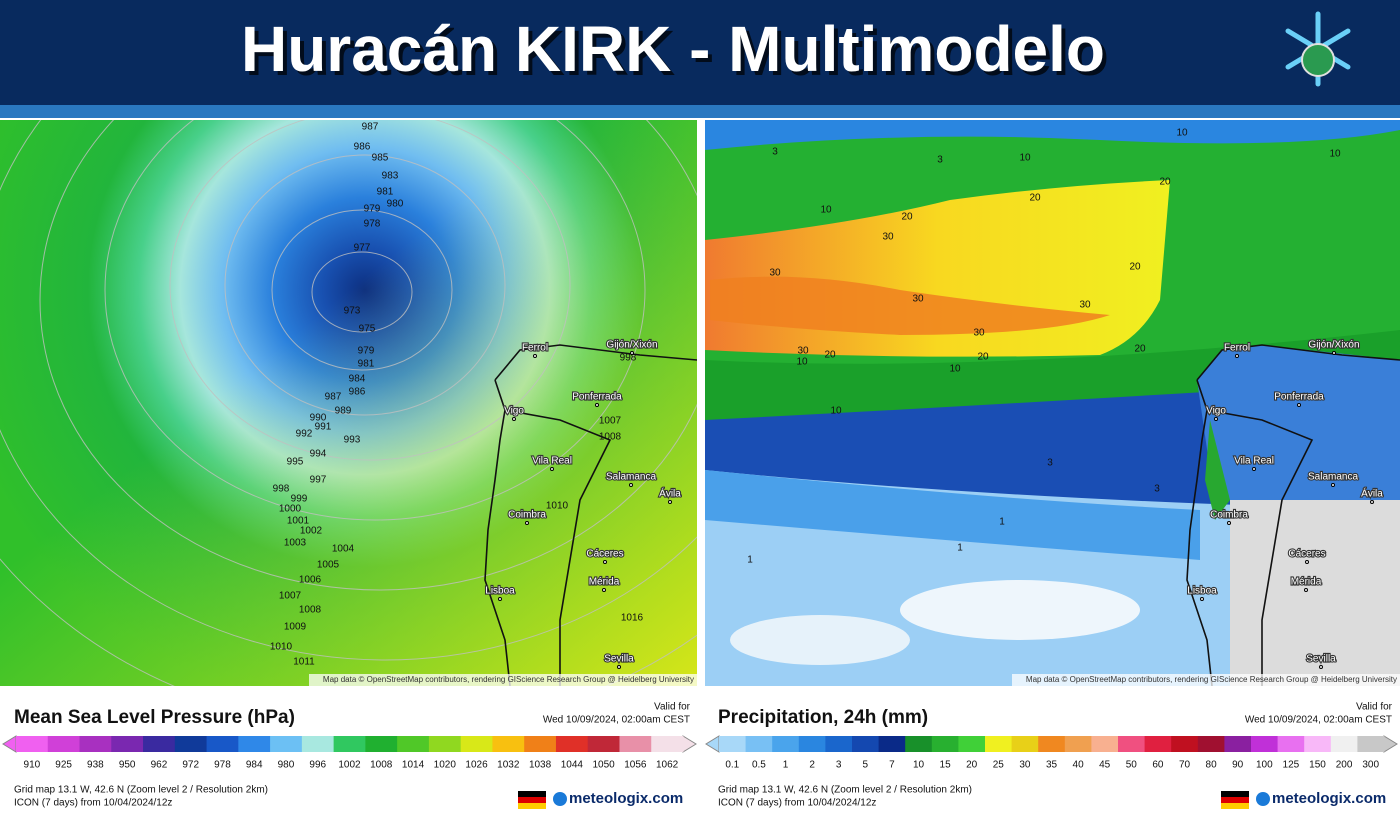  What do you see at coordinates (395, 204) in the screenshot?
I see `contour-label: 980` at bounding box center [395, 204].